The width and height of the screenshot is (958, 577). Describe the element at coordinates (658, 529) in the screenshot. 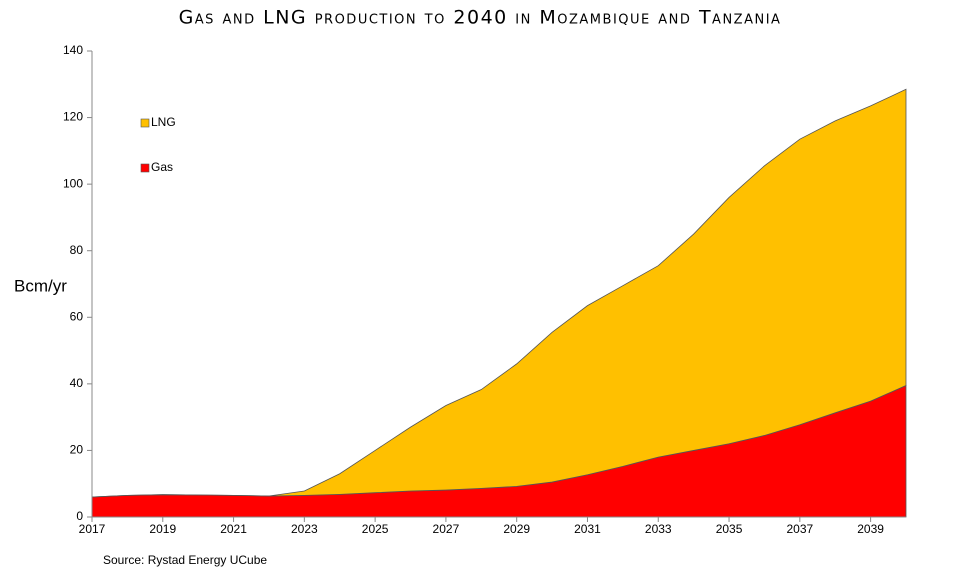

I see `x-tick-label: 2033` at that location.